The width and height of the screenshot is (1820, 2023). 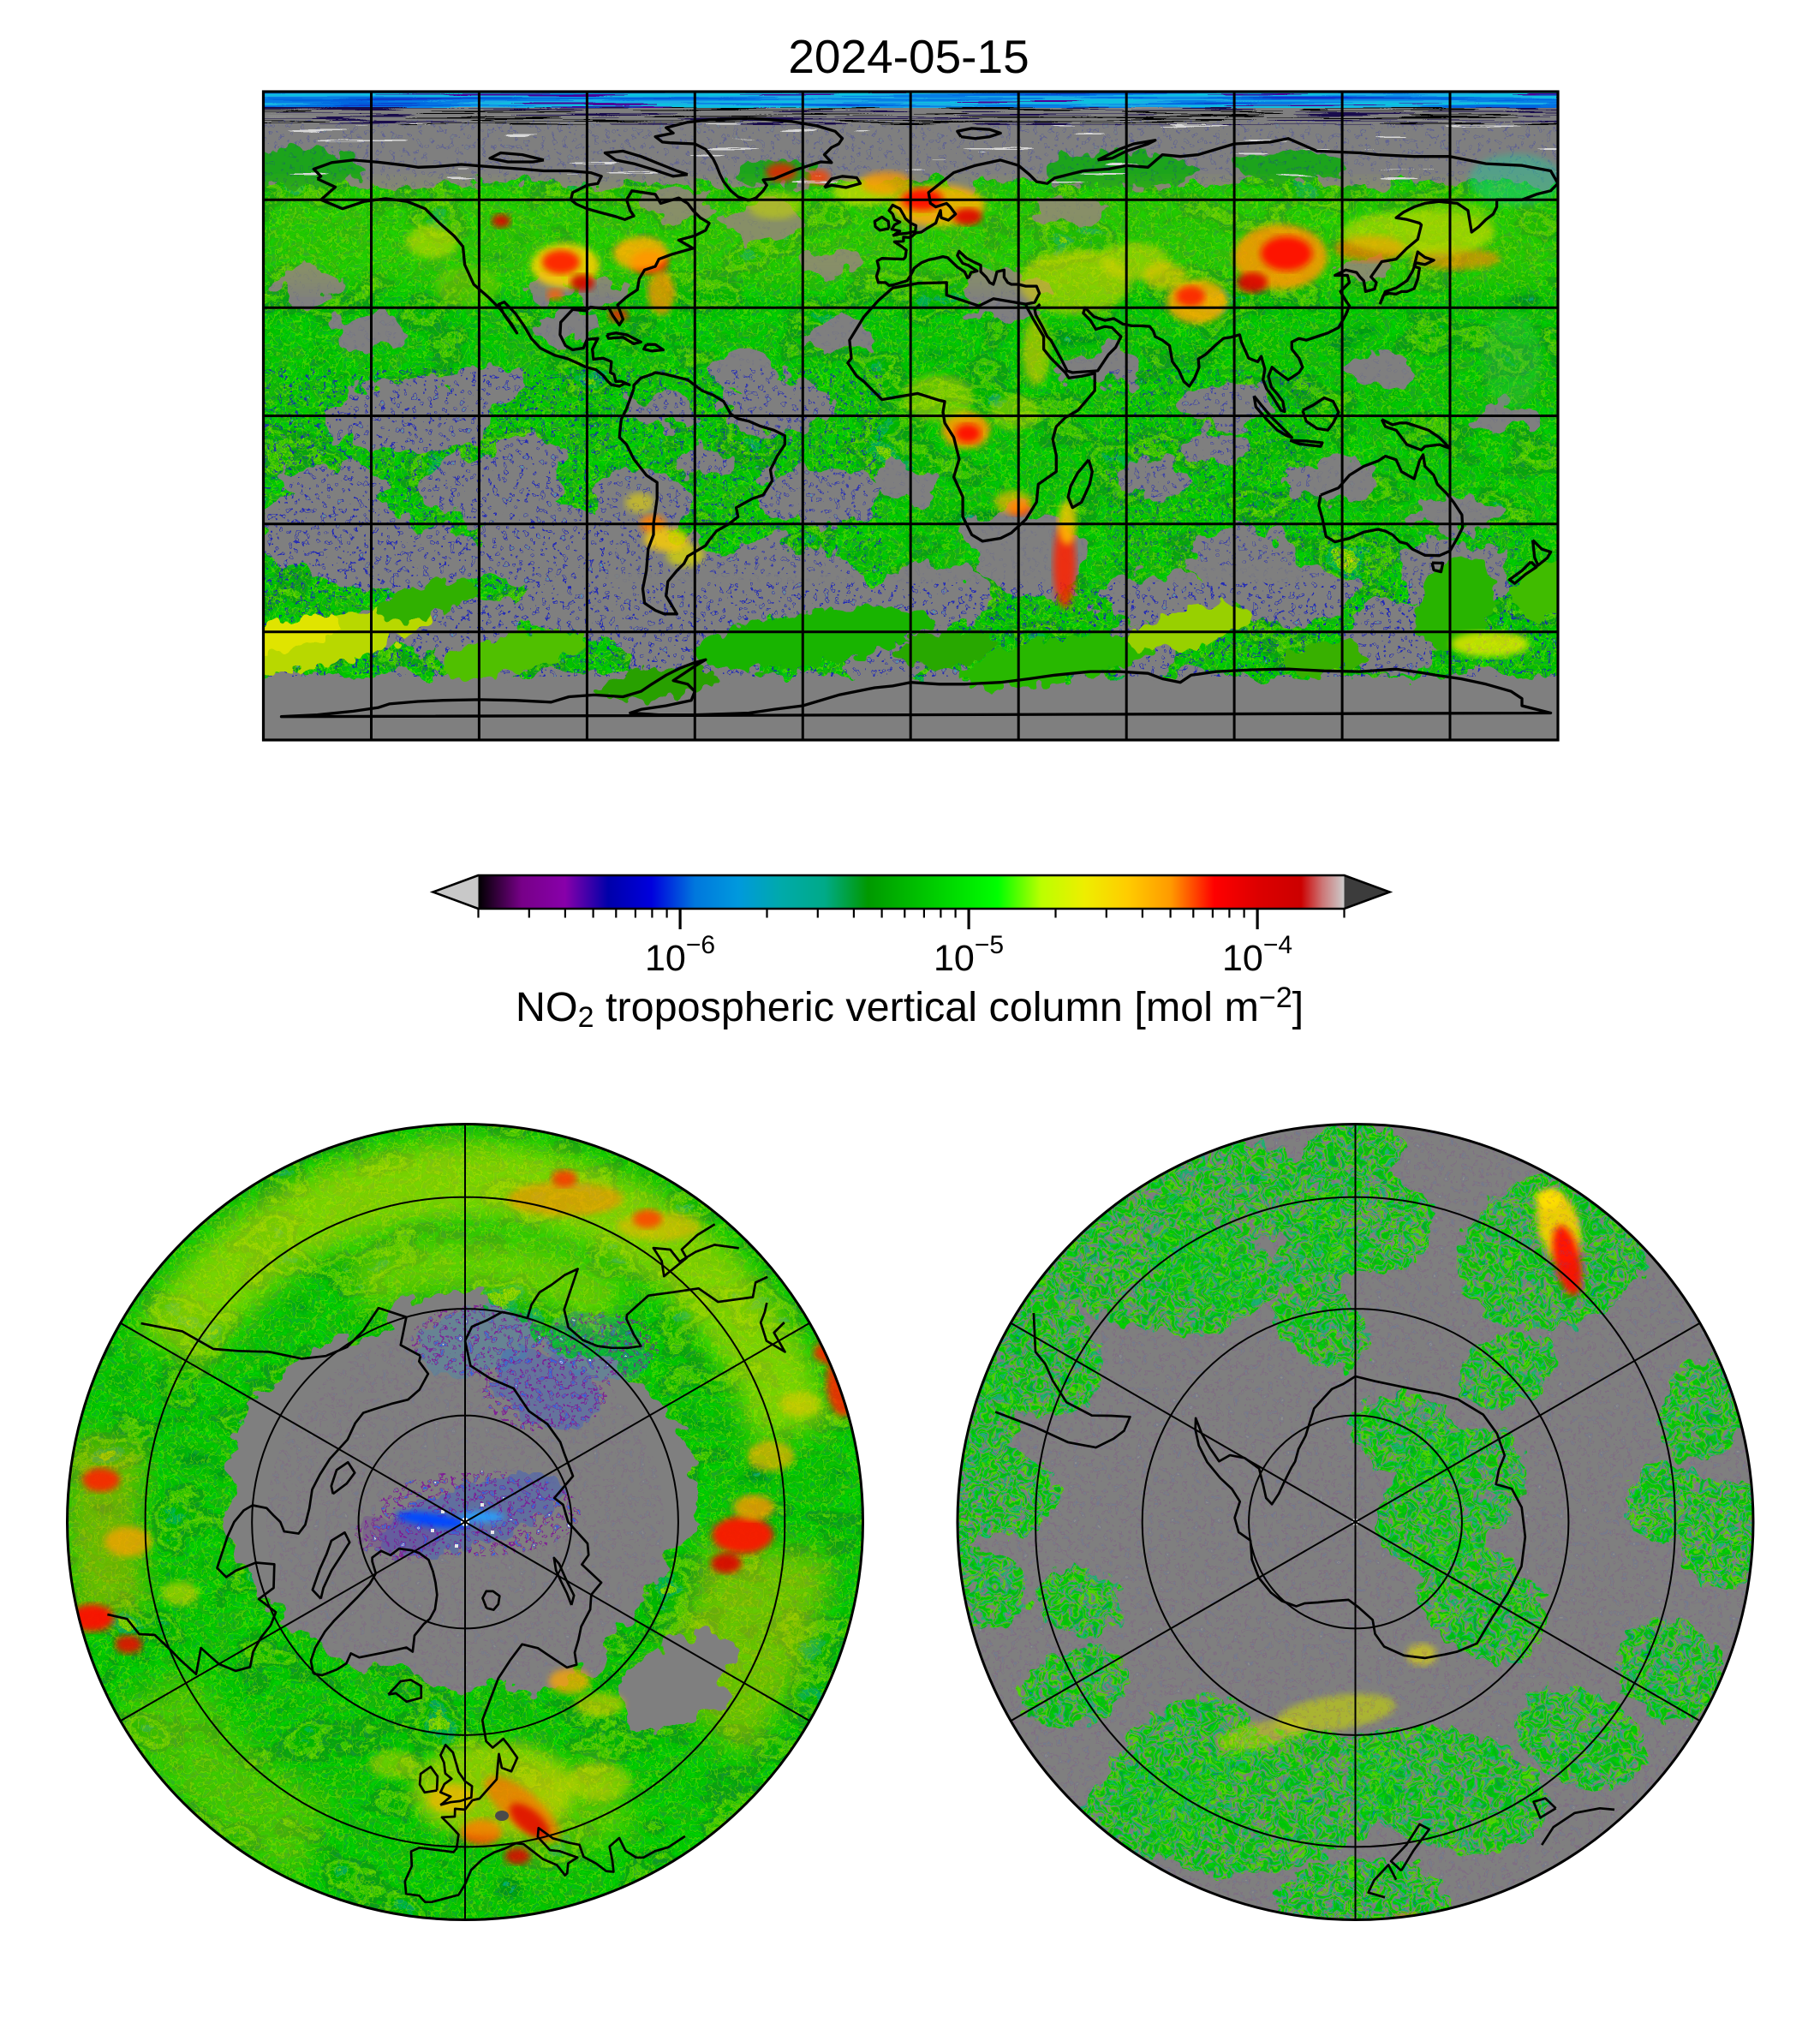 I want to click on svg-text: 2024-05-15, so click(x=908, y=56).